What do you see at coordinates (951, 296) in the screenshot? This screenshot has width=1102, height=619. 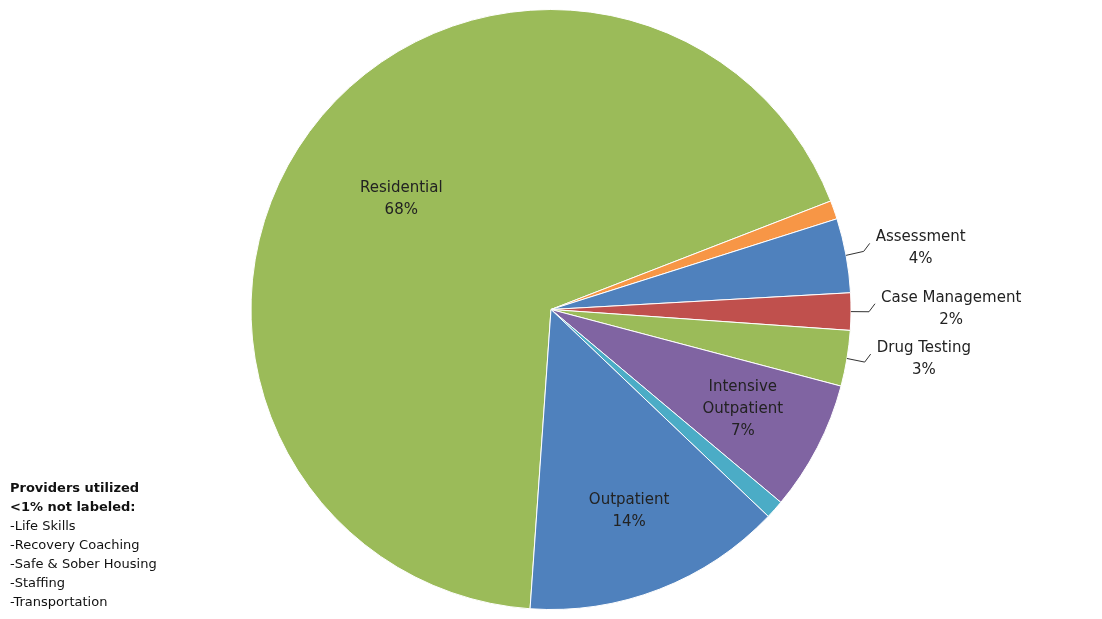 I see `slice-label: Case Management` at bounding box center [951, 296].